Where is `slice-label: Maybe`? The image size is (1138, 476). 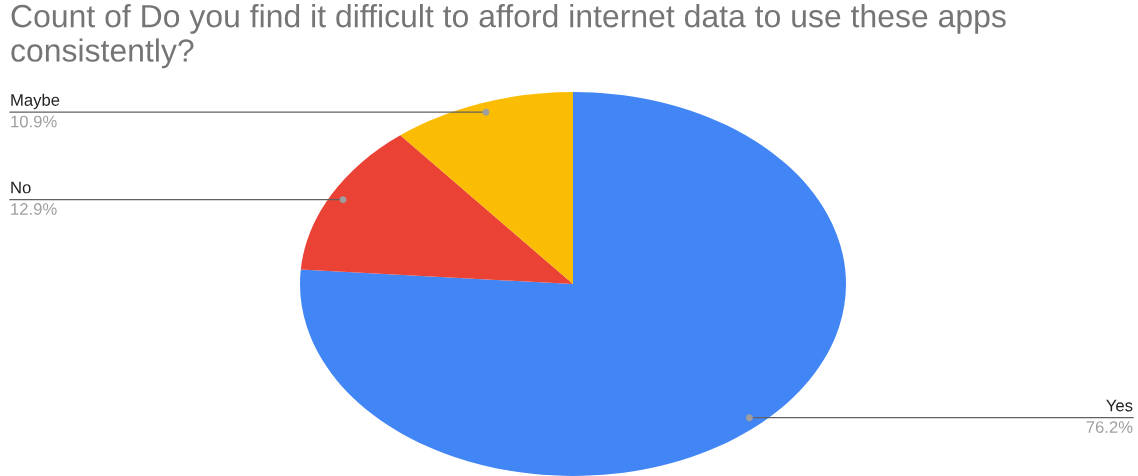 slice-label: Maybe is located at coordinates (35, 101).